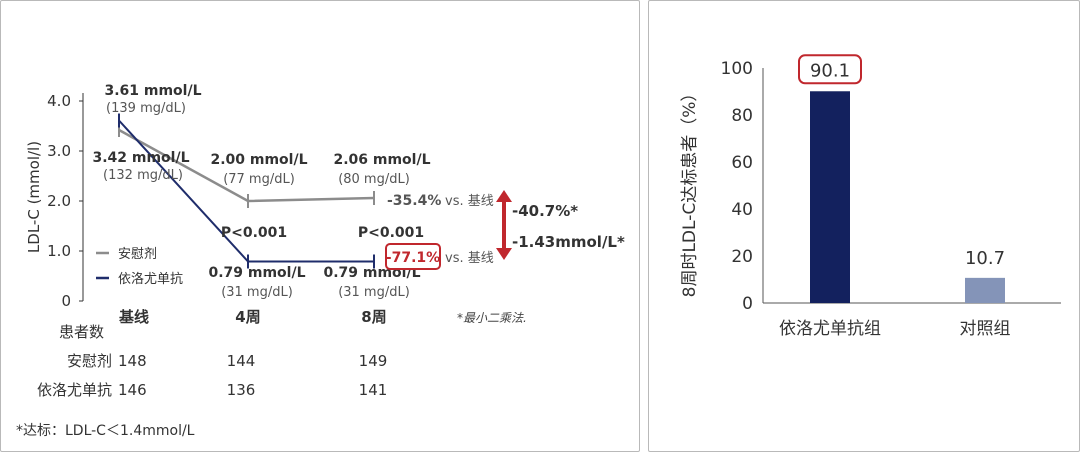 This screenshot has height=452, width=1080. I want to click on y-tick-label: 3.0, so click(59, 151).